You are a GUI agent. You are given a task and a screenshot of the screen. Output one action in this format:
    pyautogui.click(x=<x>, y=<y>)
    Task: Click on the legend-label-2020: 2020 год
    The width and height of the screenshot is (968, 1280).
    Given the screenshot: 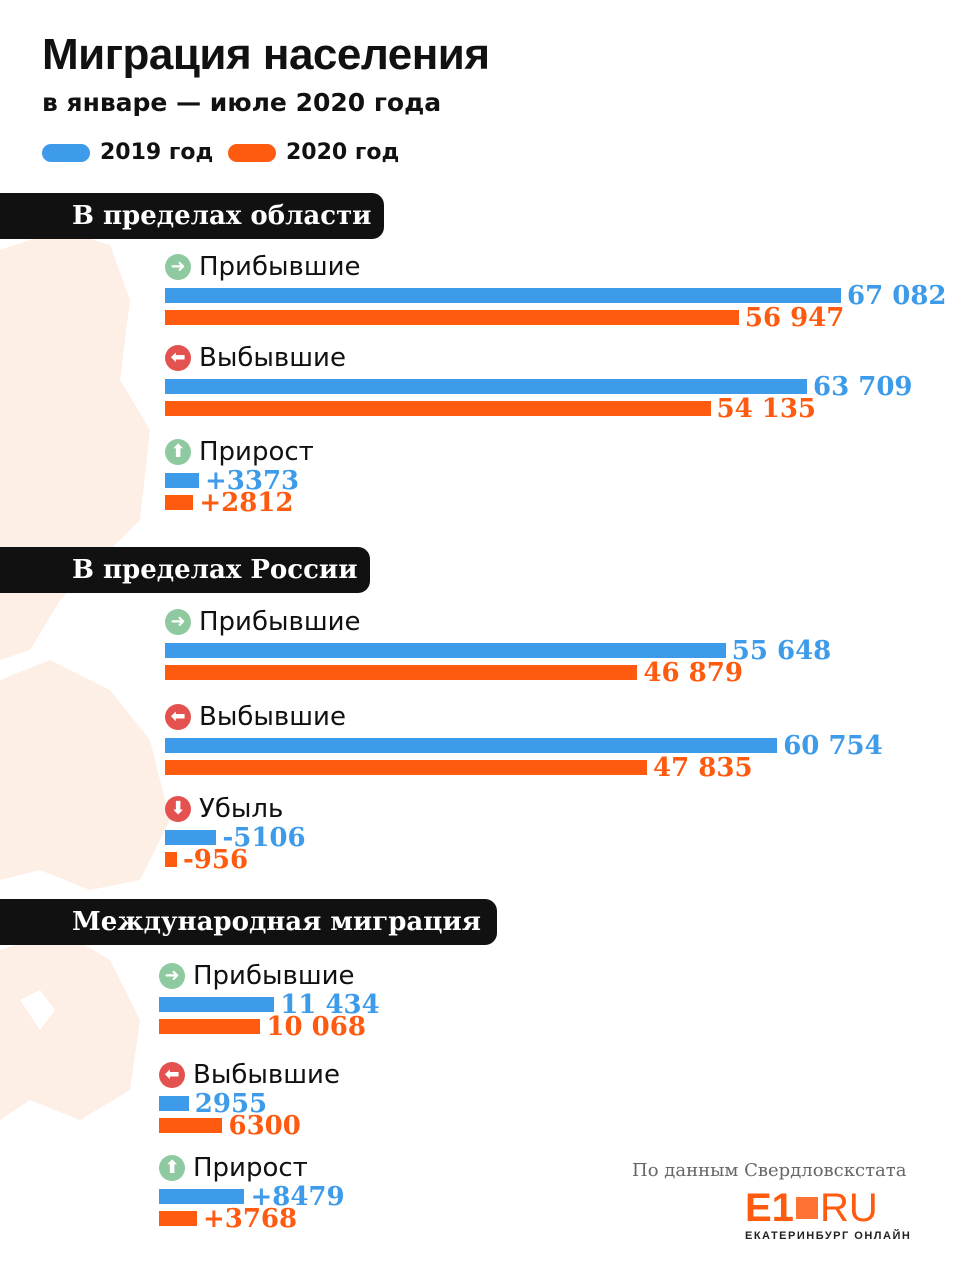 What is the action you would take?
    pyautogui.click(x=343, y=152)
    